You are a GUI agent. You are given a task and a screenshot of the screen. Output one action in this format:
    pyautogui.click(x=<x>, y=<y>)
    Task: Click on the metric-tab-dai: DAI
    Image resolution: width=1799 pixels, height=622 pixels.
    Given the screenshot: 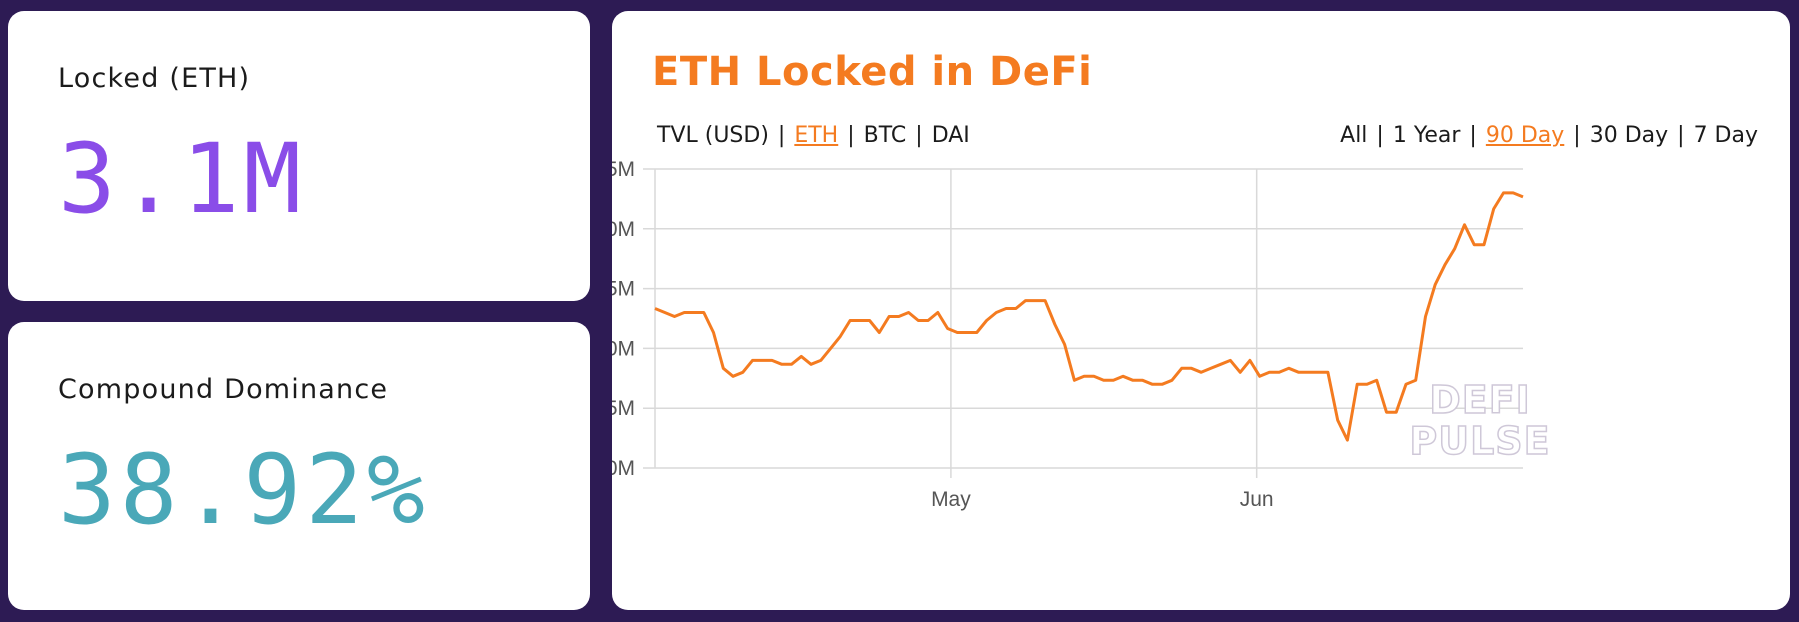 What is the action you would take?
    pyautogui.click(x=950, y=135)
    